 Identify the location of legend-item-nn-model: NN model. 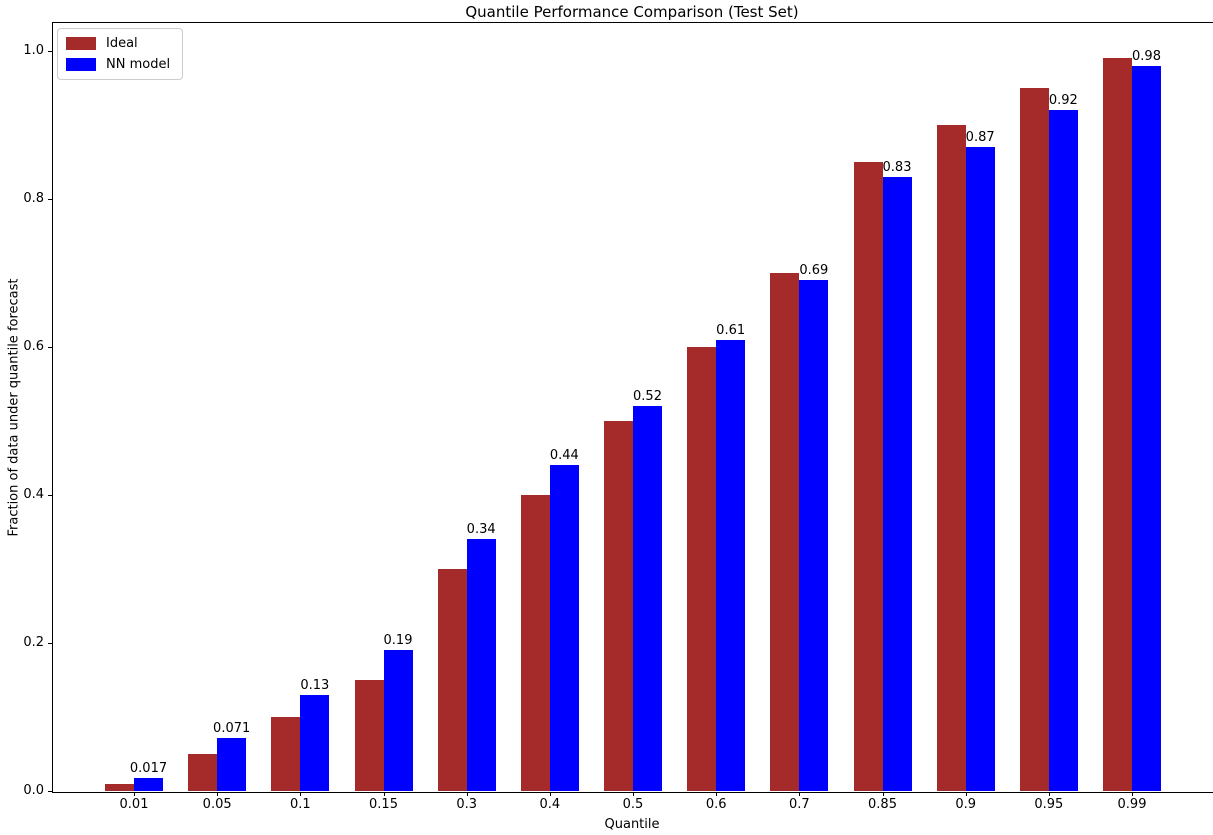
(118, 64).